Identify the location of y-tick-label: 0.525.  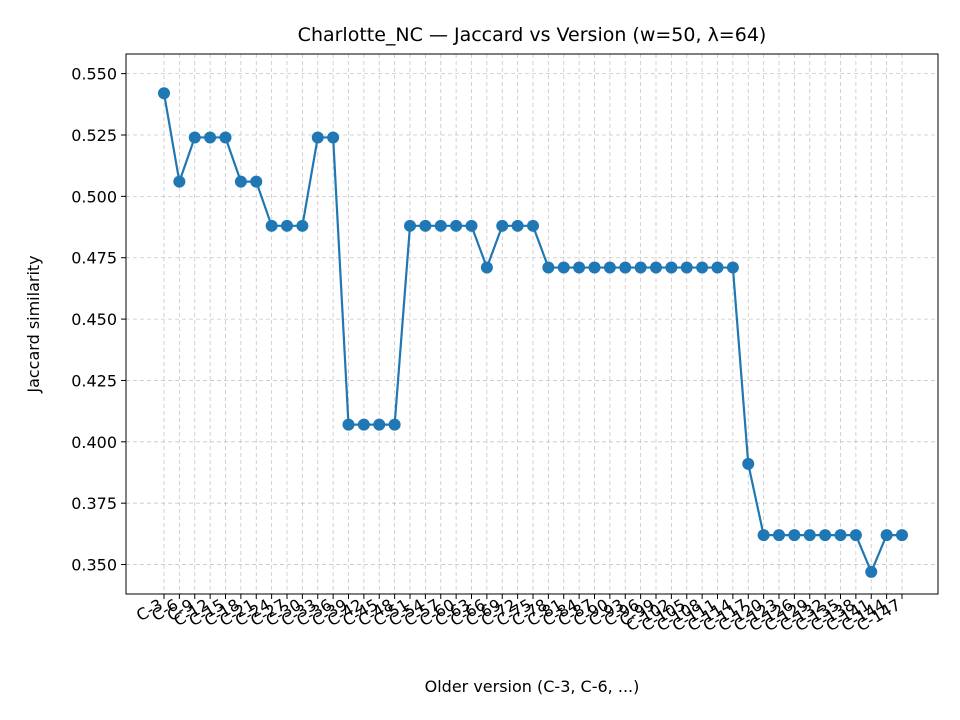
(94, 135).